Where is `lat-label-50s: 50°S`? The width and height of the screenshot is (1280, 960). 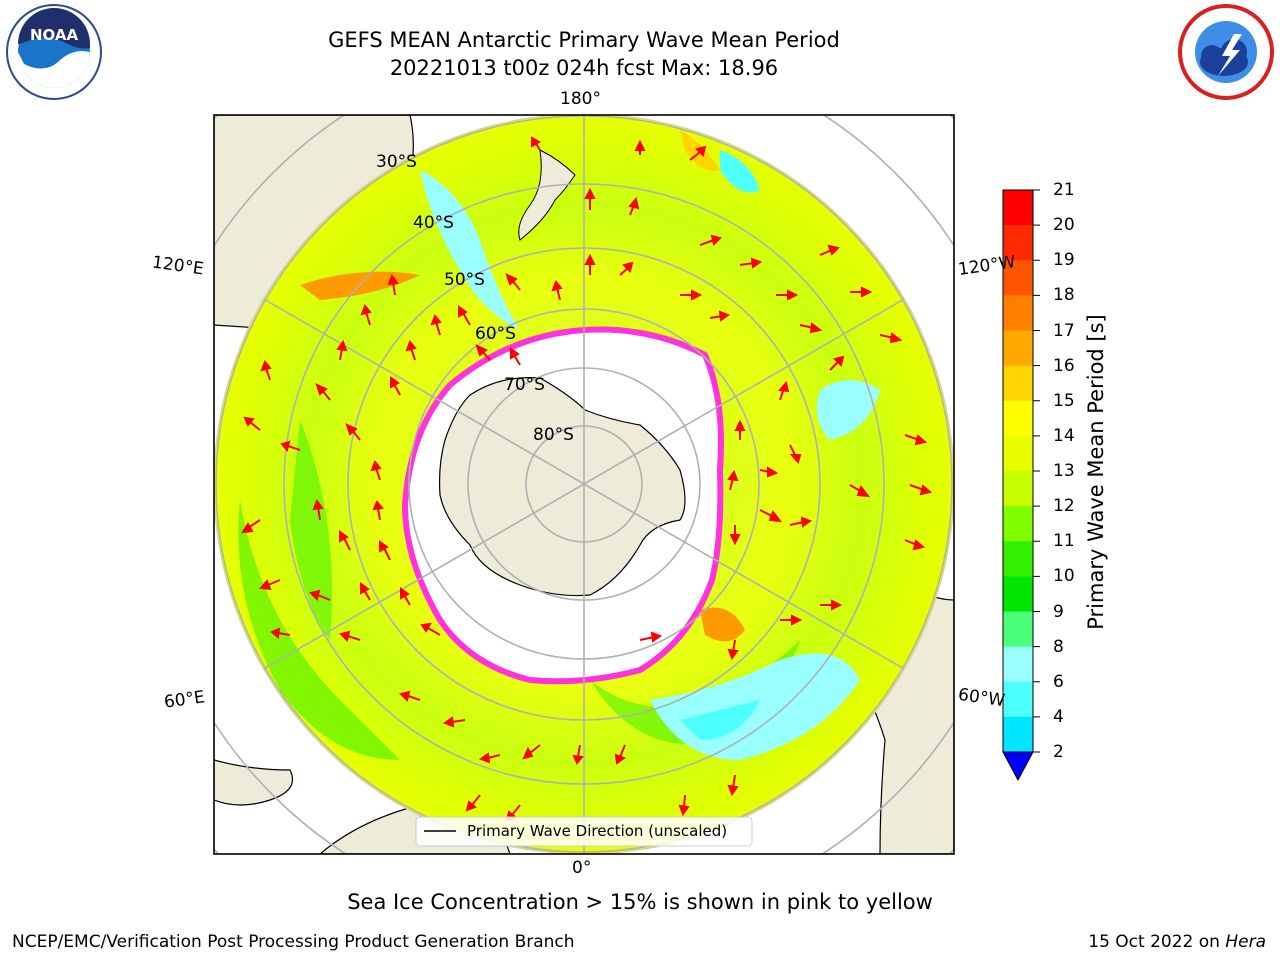
lat-label-50s: 50°S is located at coordinates (464, 280).